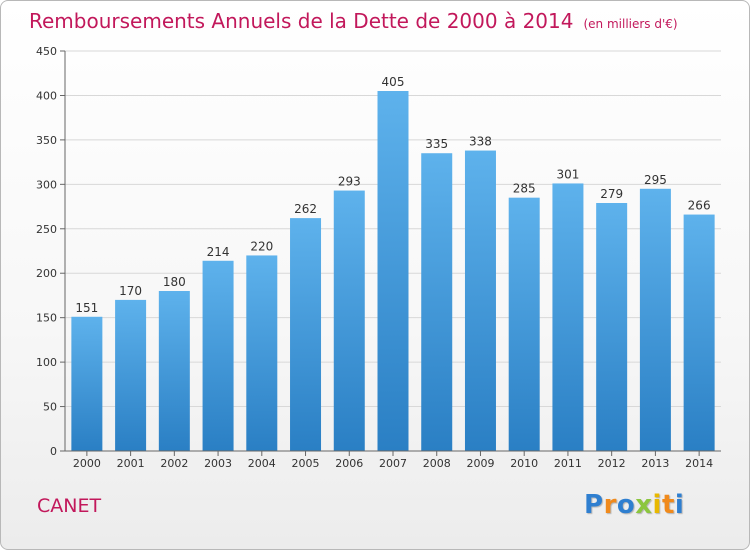  I want to click on data-label: 295, so click(655, 180).